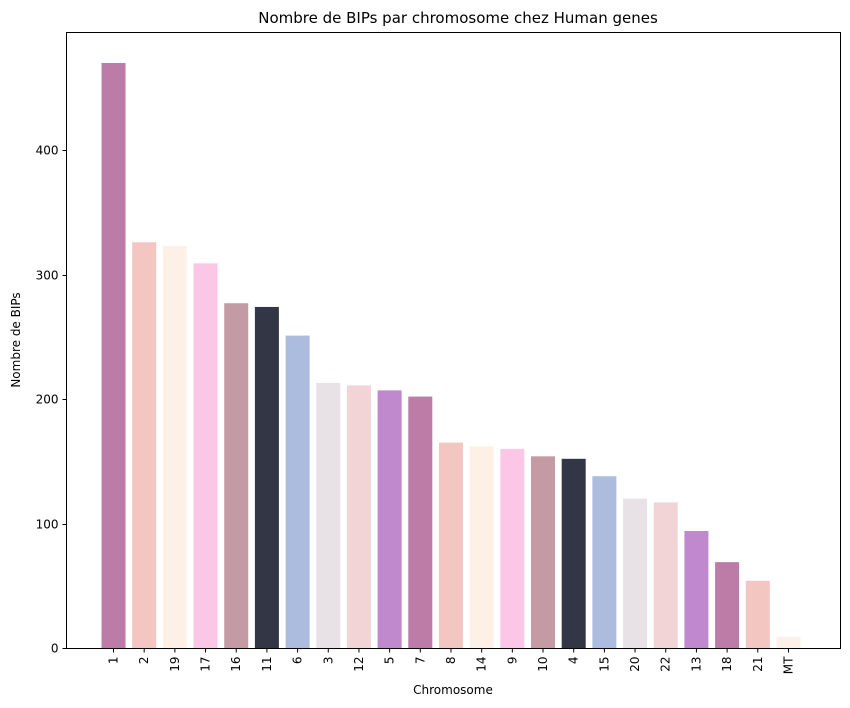  Describe the element at coordinates (144, 661) in the screenshot. I see `x-tick-label-2: 2` at that location.